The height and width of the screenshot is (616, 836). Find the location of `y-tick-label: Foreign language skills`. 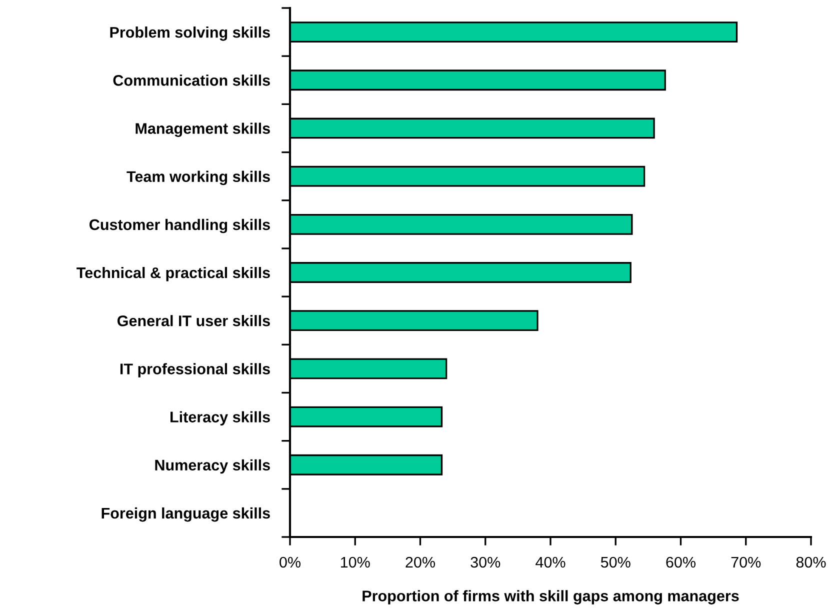

y-tick-label: Foreign language skills is located at coordinates (186, 514).